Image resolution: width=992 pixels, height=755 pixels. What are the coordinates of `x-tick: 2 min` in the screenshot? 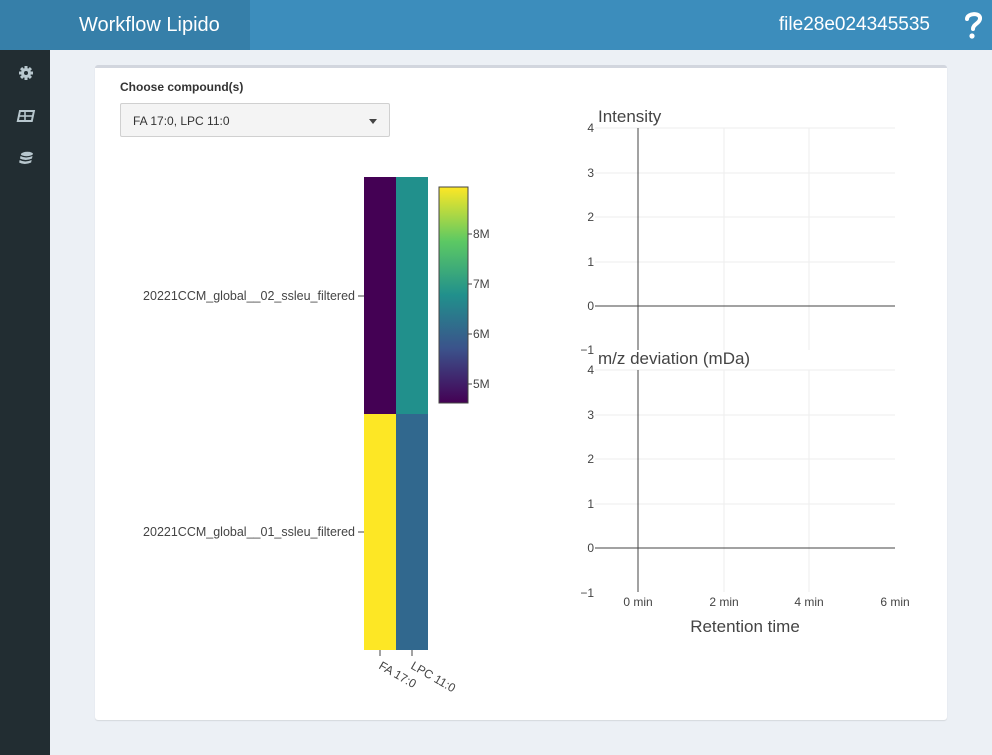 It's located at (723, 602).